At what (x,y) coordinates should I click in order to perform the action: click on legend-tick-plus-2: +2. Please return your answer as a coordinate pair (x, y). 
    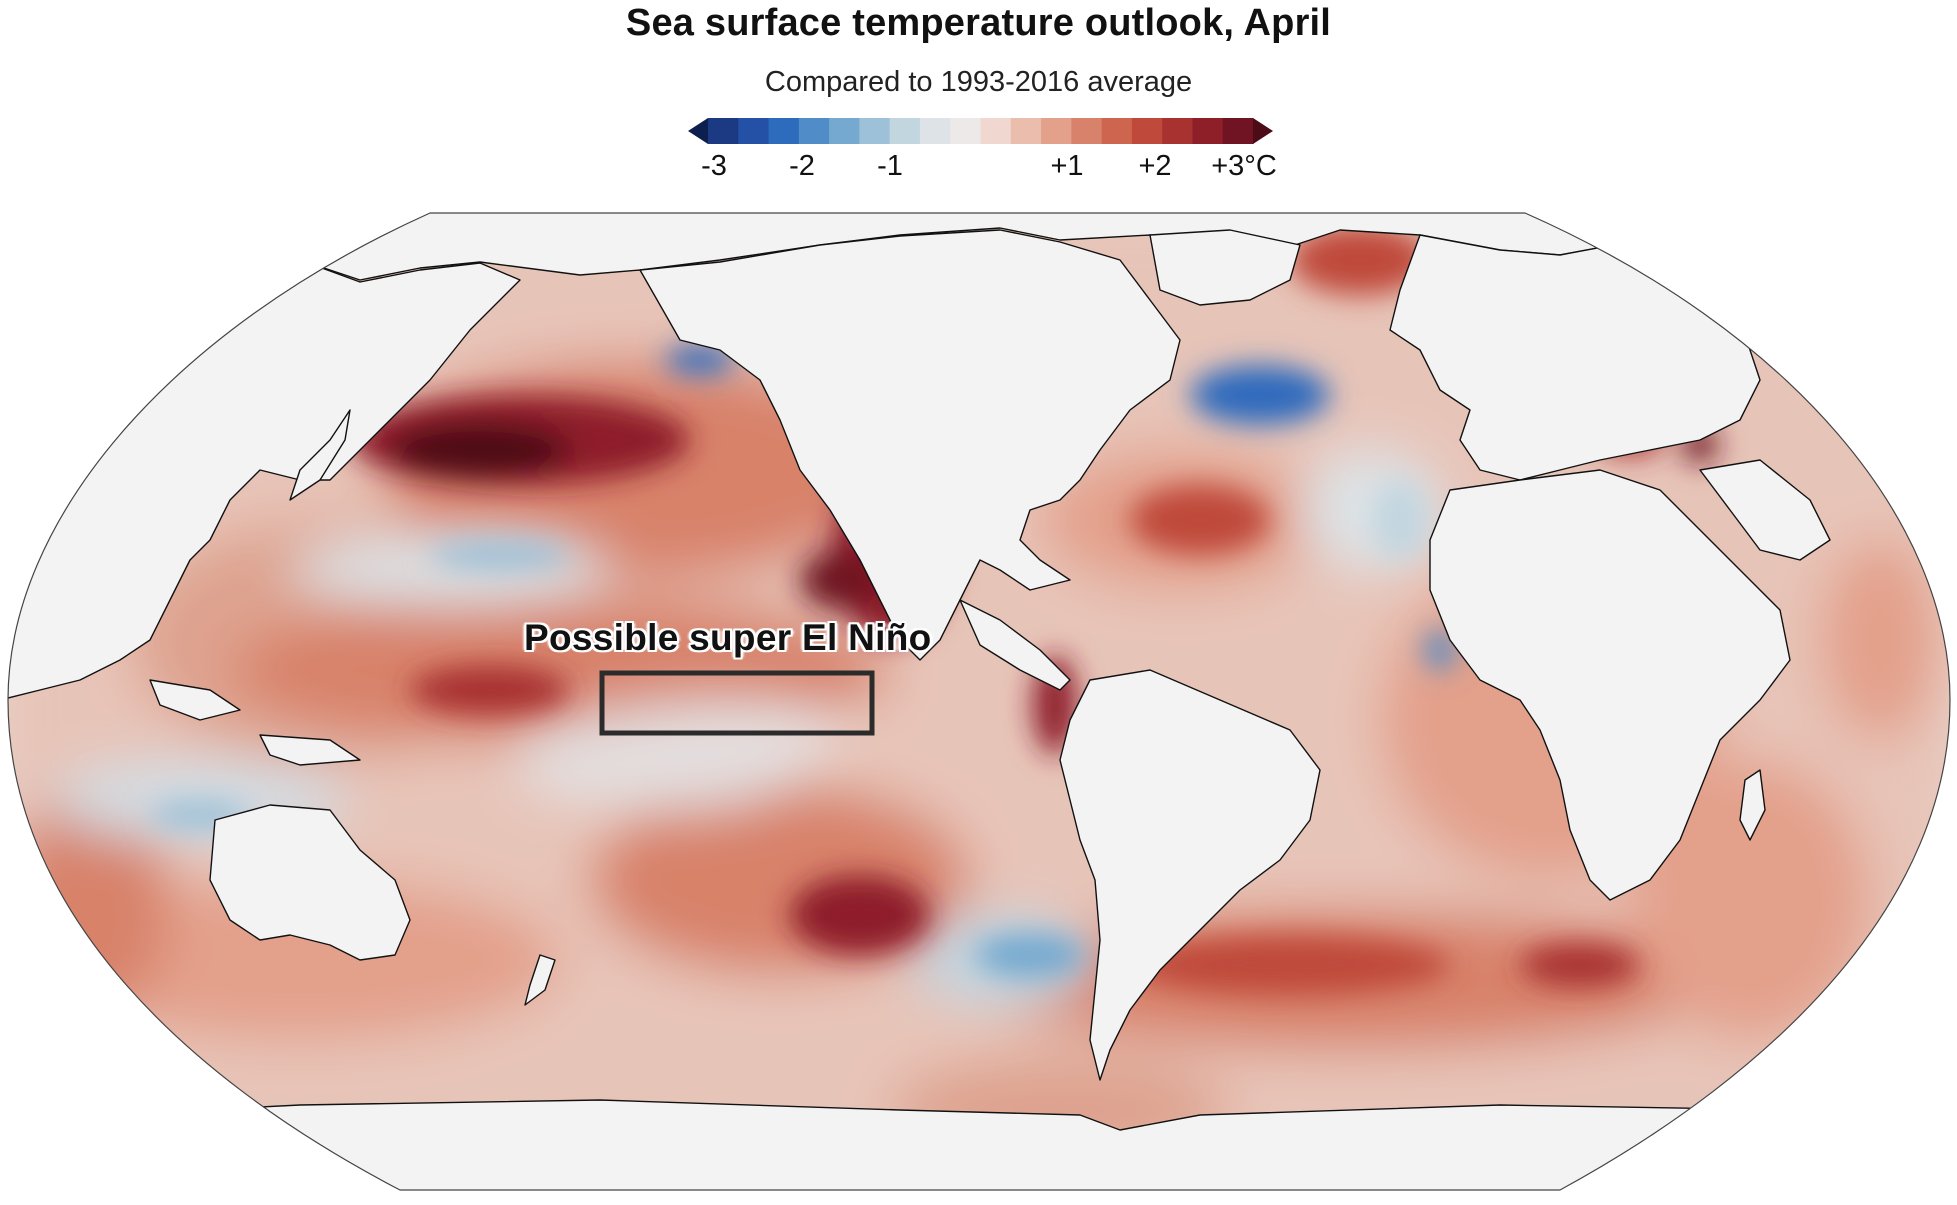
    Looking at the image, I should click on (1155, 166).